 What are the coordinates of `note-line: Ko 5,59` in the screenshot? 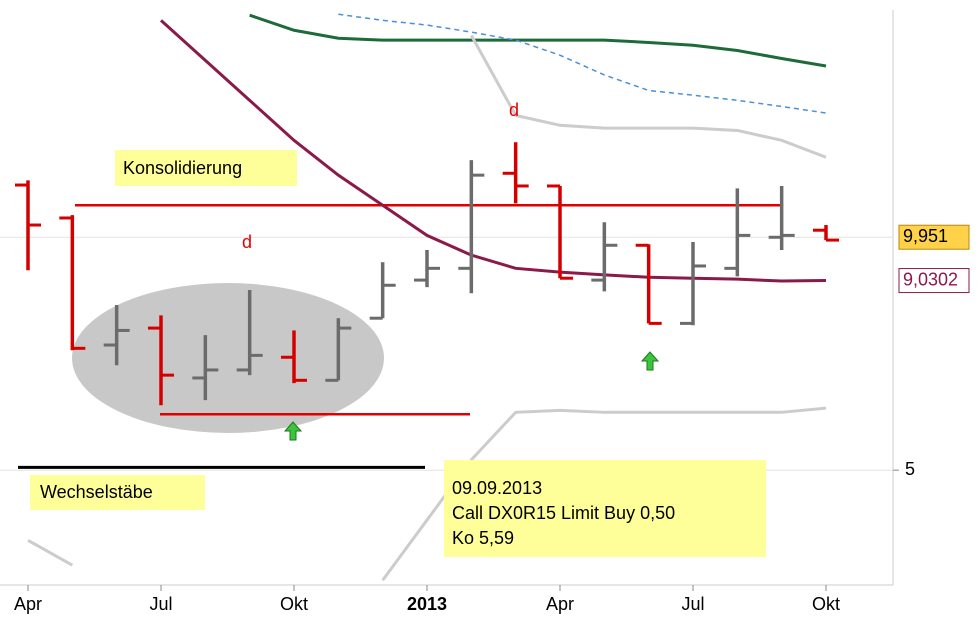 It's located at (483, 538).